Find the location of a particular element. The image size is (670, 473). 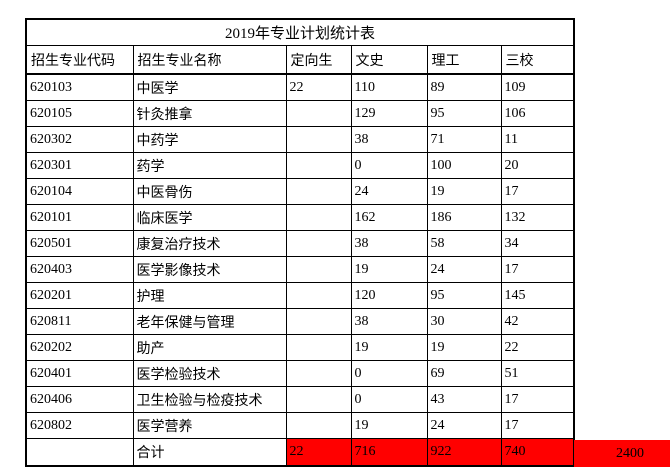

column-header-major-code: 招生专业代码 is located at coordinates (79, 60).